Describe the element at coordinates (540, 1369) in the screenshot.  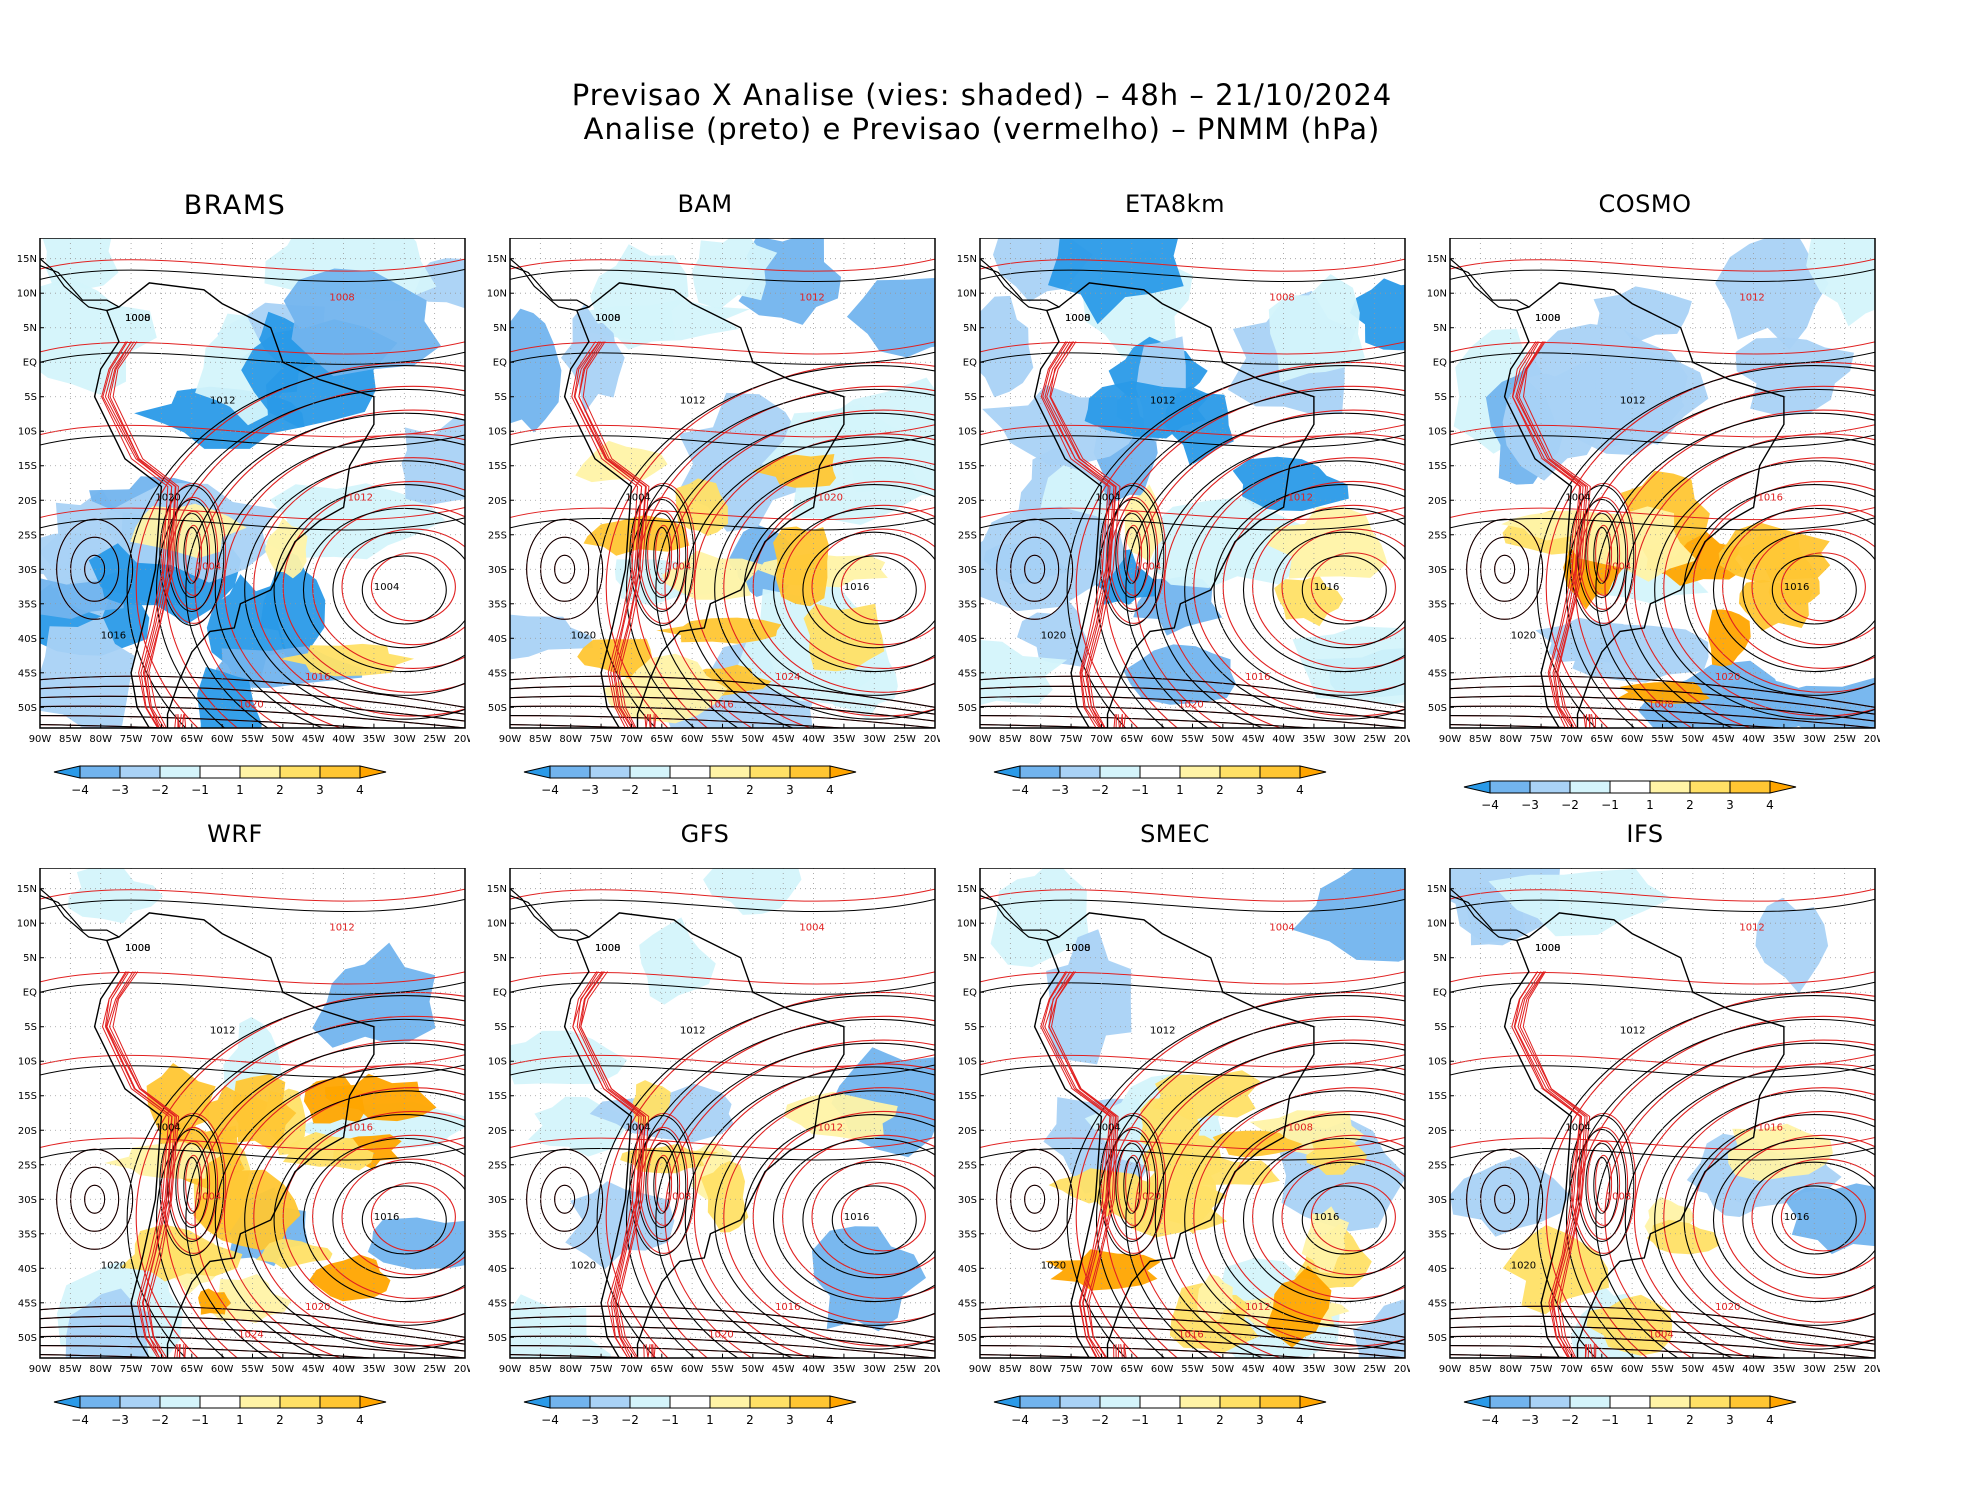
I see `longitude-tick-label: 85W` at that location.